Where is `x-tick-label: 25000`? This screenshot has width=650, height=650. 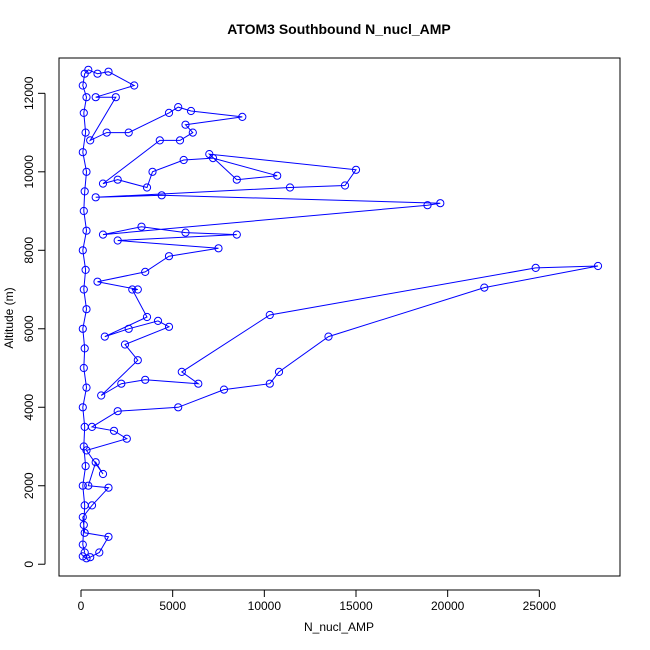 x-tick-label: 25000 is located at coordinates (540, 606).